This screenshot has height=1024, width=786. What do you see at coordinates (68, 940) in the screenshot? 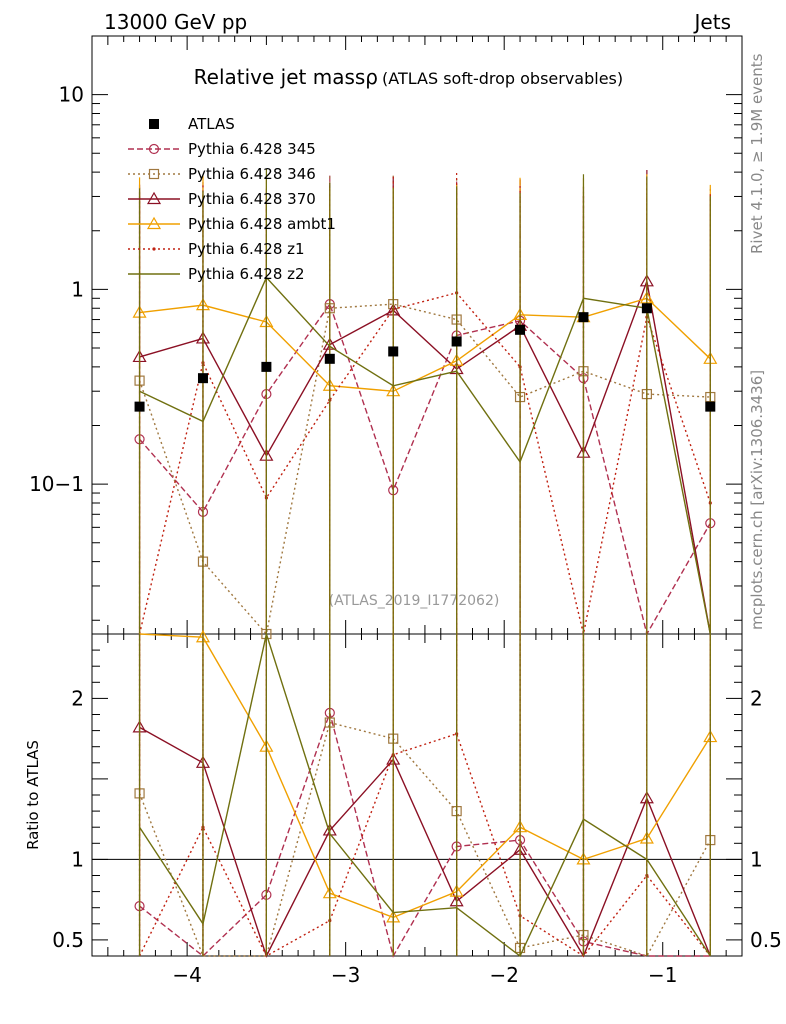
I see `ratio-y-tick-label: 0.5` at bounding box center [68, 940].